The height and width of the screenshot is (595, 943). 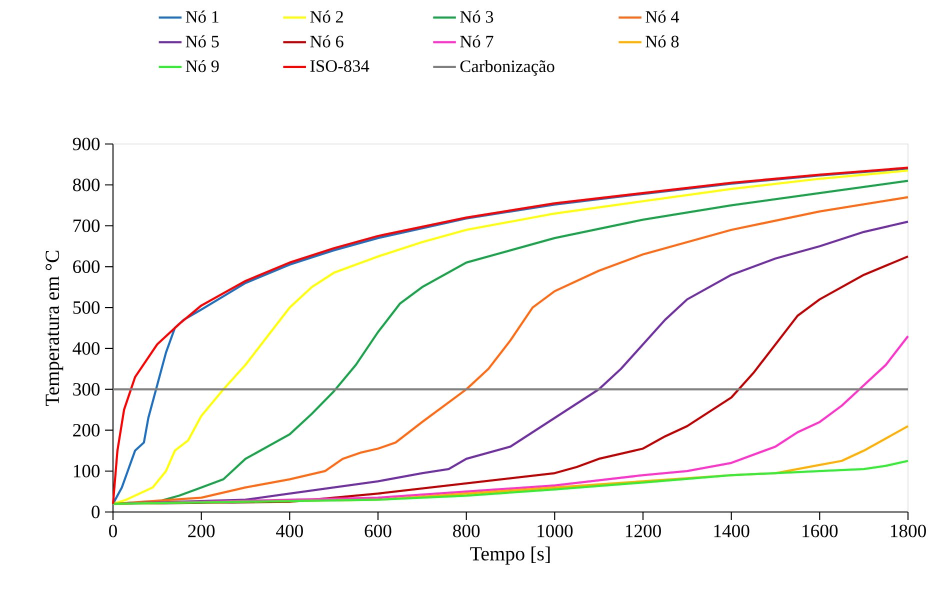 What do you see at coordinates (378, 531) in the screenshot?
I see `x-tick-label: 600` at bounding box center [378, 531].